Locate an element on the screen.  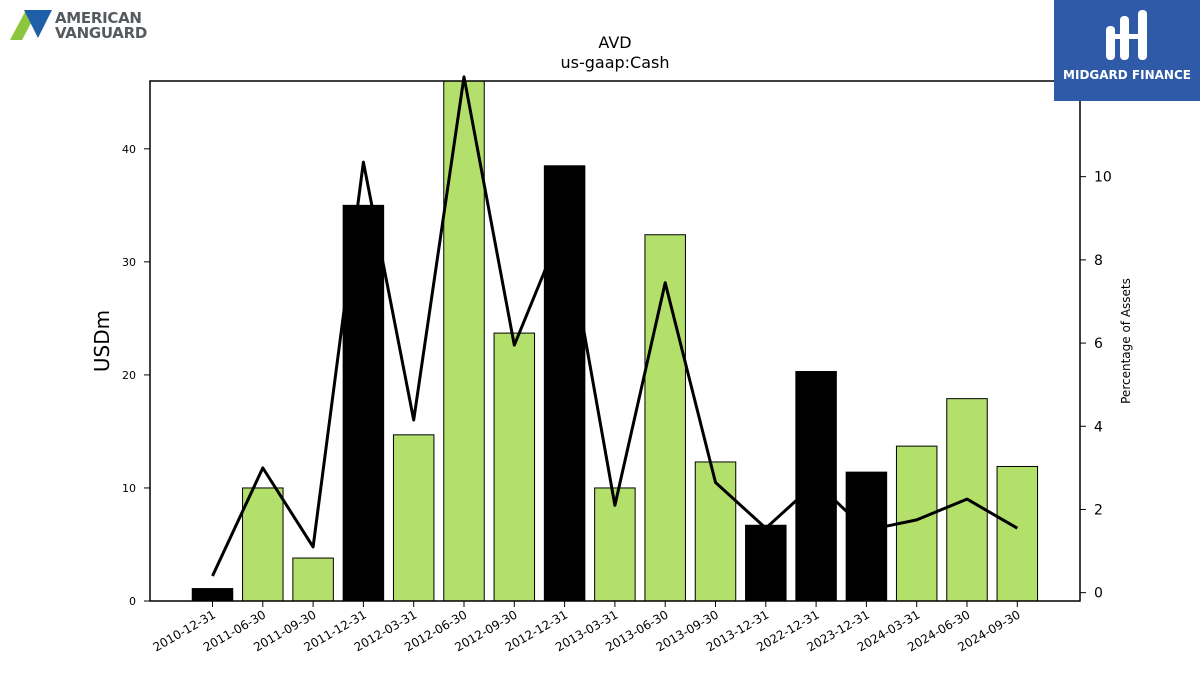
midgard-emblem-icon is located at coordinates (1126, 35).